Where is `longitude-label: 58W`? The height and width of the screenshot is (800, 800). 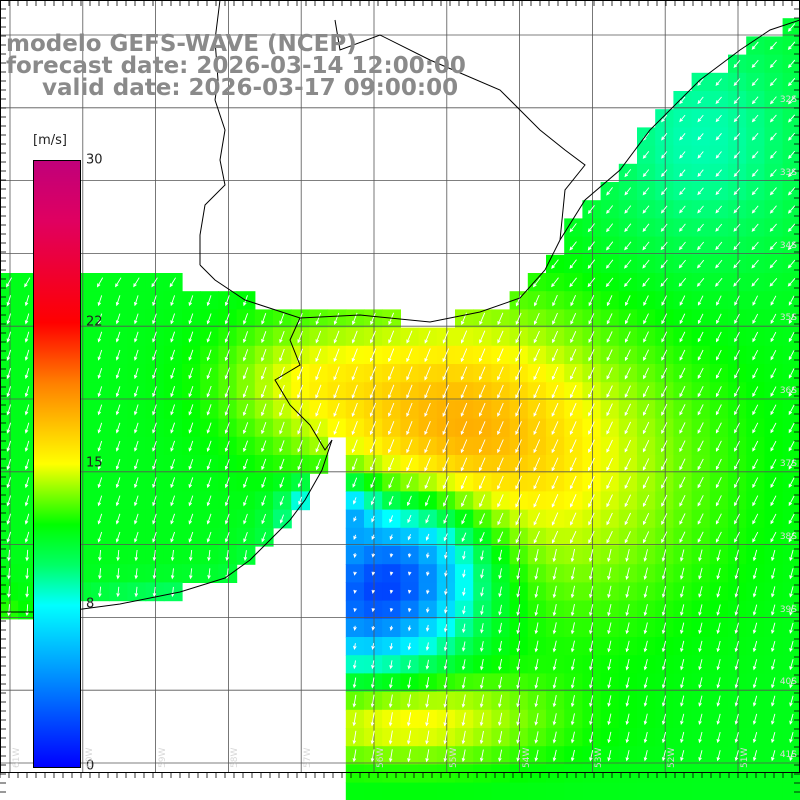 longitude-label: 58W is located at coordinates (235, 757).